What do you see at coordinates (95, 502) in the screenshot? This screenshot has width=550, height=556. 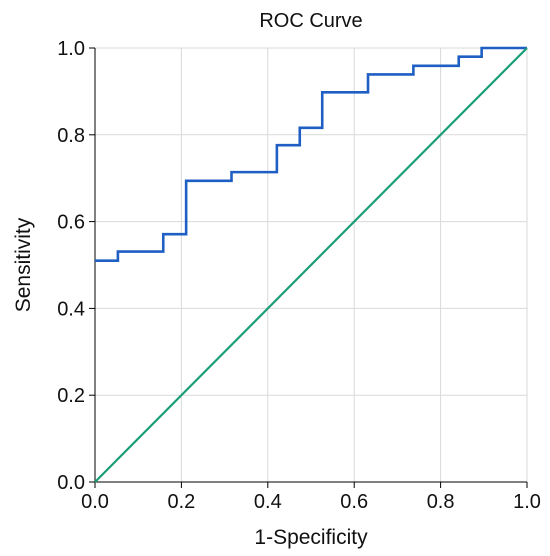 I see `x-tick-label: 0.0` at bounding box center [95, 502].